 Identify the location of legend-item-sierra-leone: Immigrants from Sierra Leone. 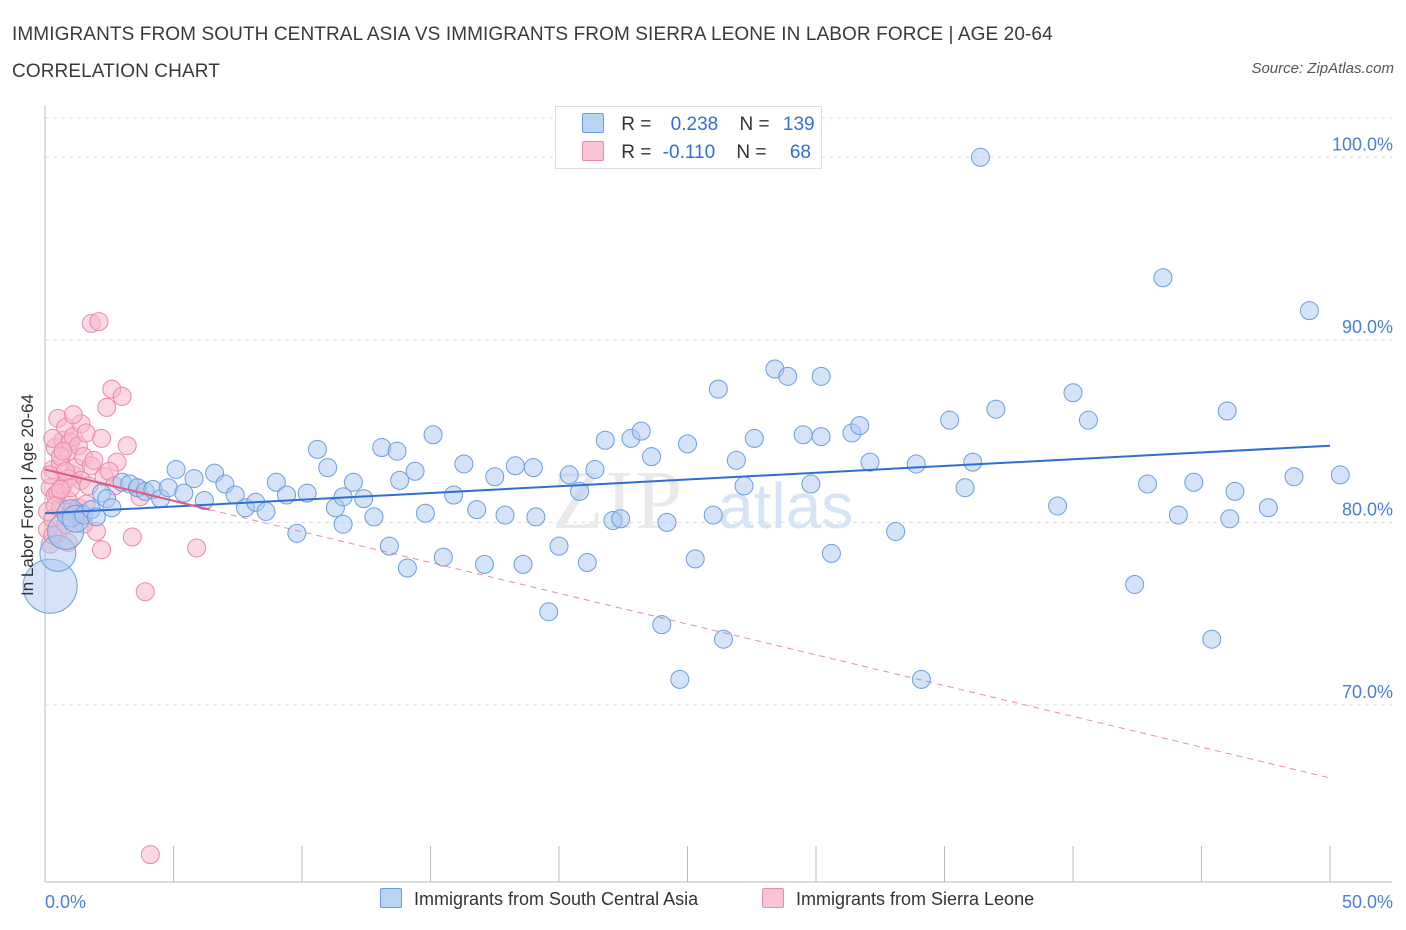
(898, 899).